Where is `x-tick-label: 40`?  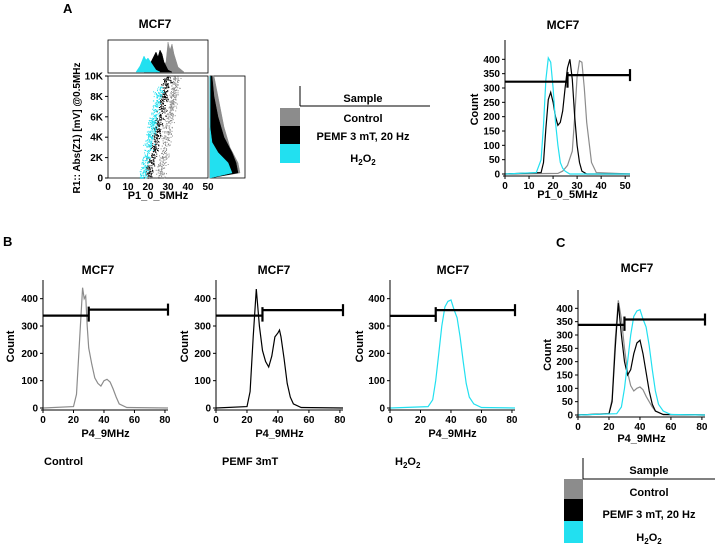 x-tick-label: 40 is located at coordinates (278, 420).